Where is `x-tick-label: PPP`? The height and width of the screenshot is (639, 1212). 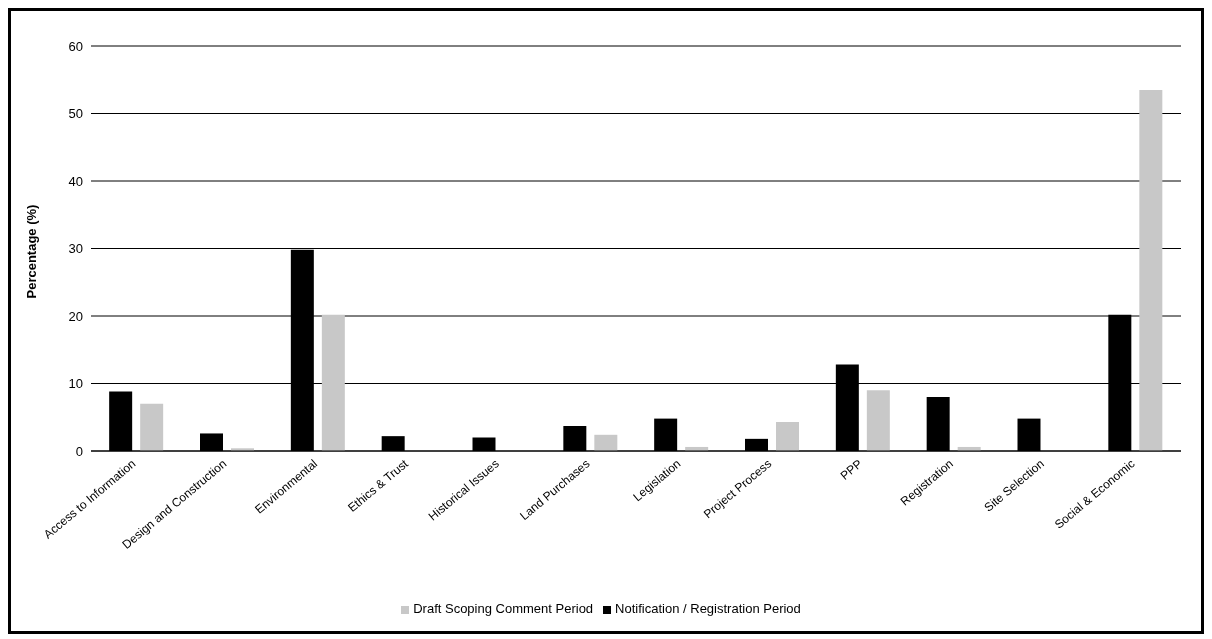
x-tick-label: PPP is located at coordinates (851, 469).